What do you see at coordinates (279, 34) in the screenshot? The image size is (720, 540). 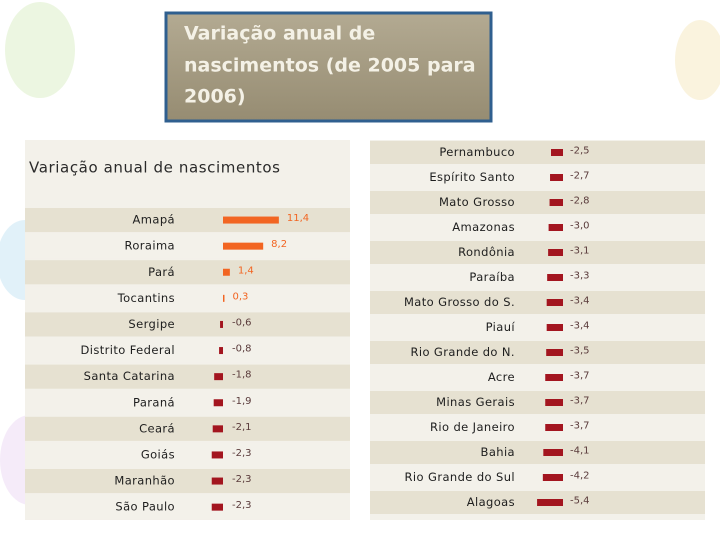 I see `heading-line: Variação anual de` at bounding box center [279, 34].